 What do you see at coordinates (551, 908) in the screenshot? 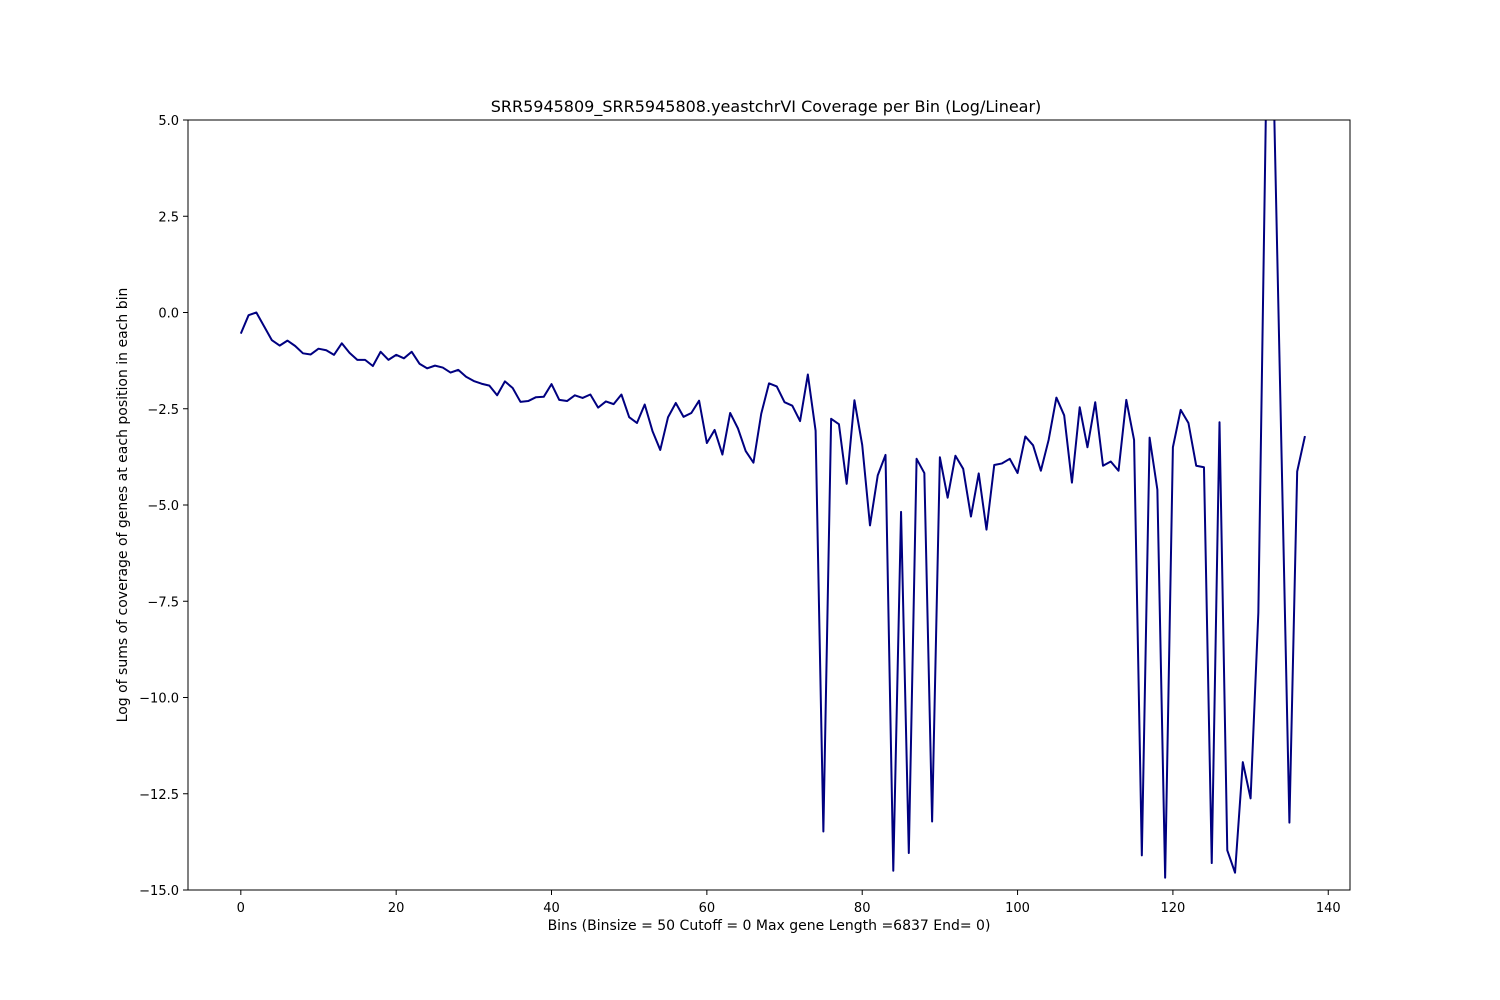
I see `x-tick-label: 40` at bounding box center [551, 908].